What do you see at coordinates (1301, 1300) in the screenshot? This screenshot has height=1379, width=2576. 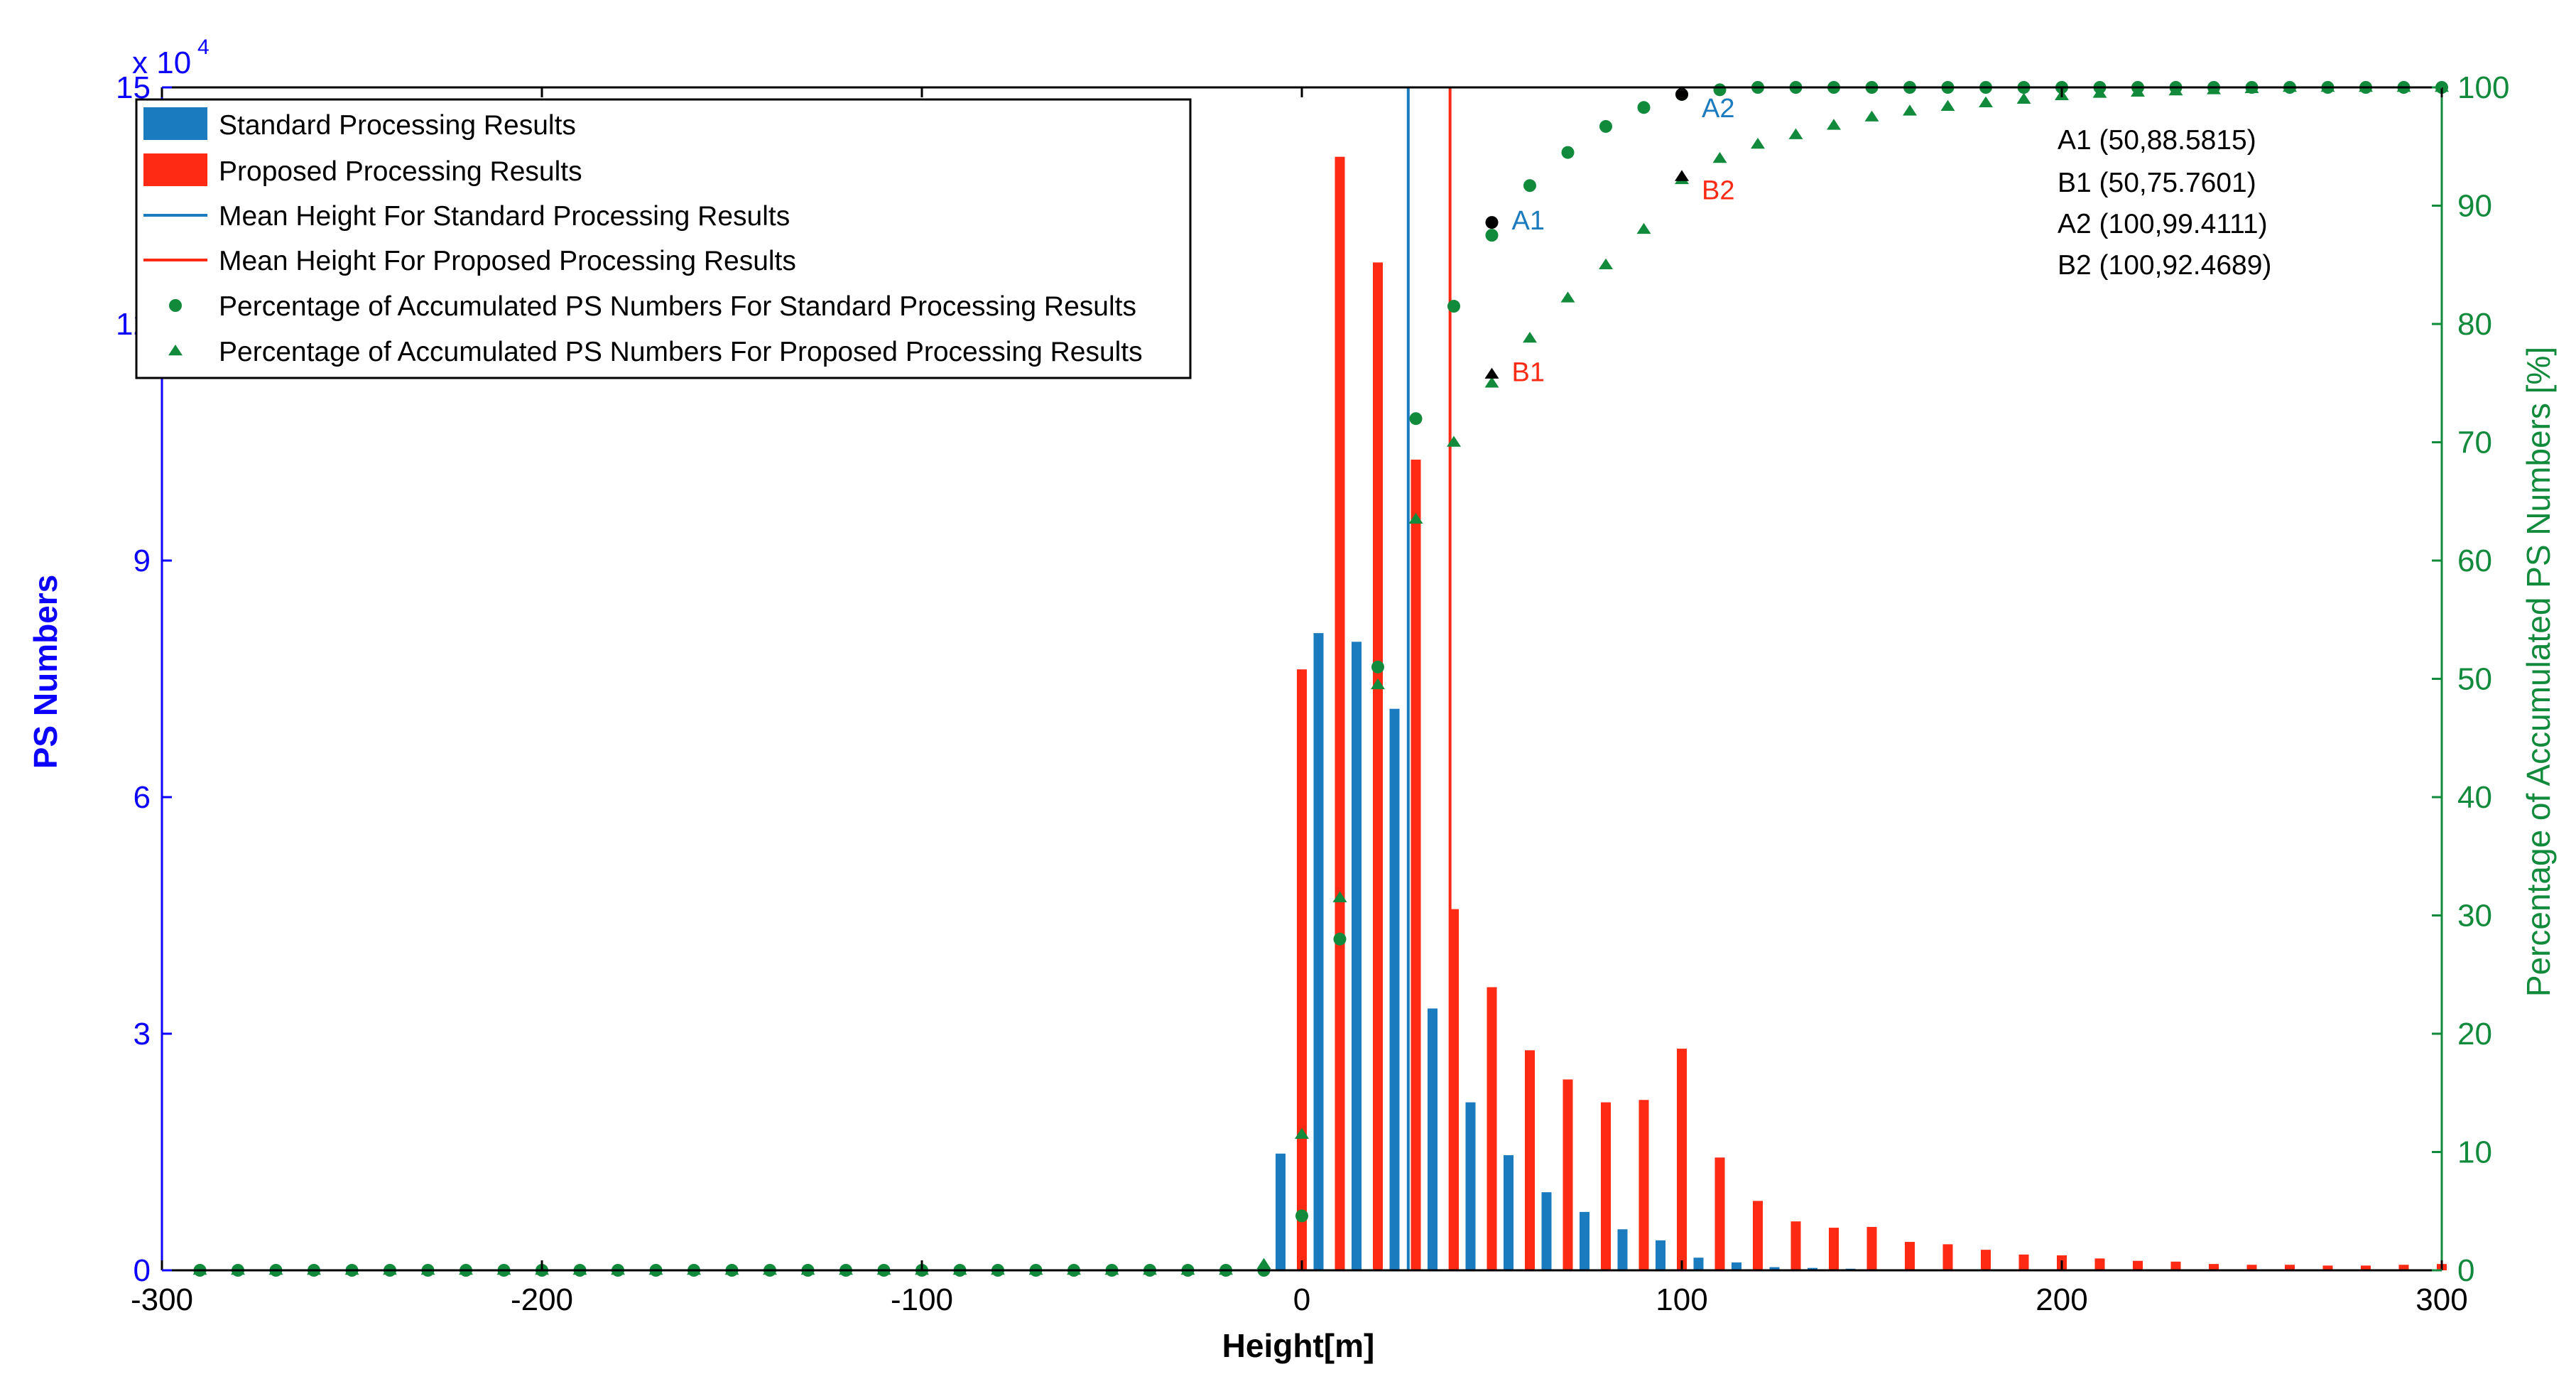 I see `x-tick-label: 0` at bounding box center [1301, 1300].